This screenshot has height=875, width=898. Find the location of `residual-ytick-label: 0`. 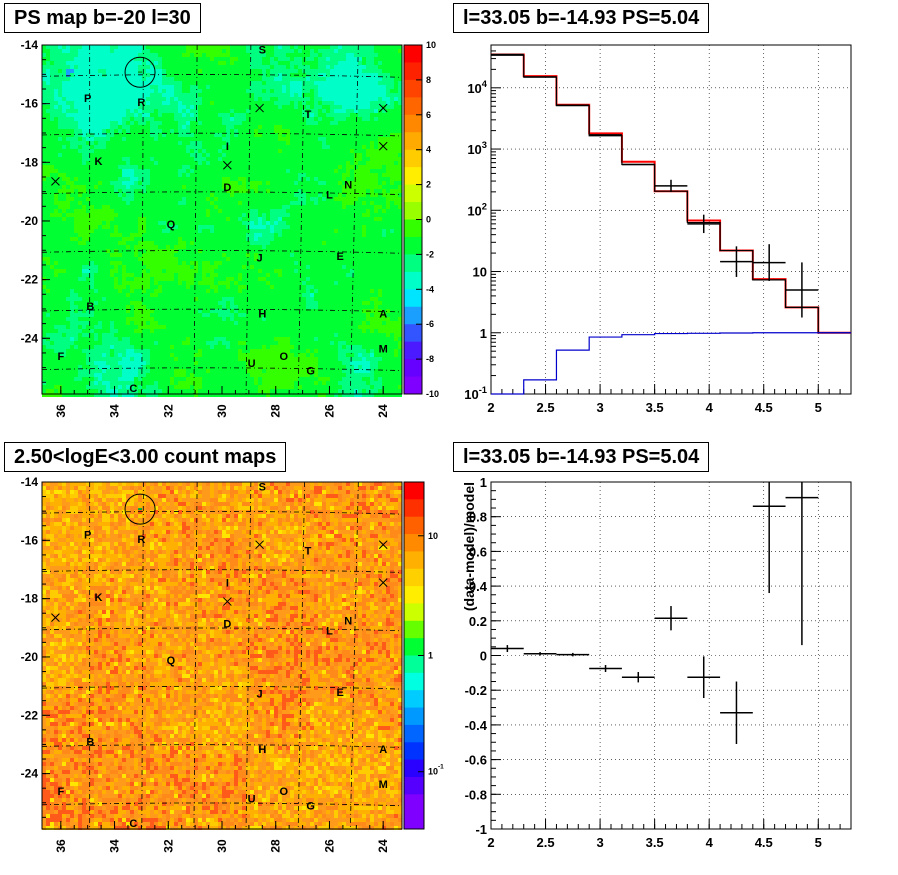

residual-ytick-label: 0 is located at coordinates (483, 656).